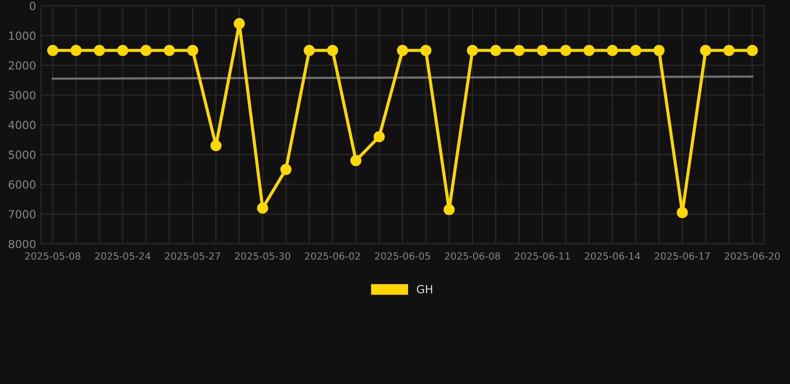 The image size is (790, 384). I want to click on y-tick-label: 0, so click(33, 6).